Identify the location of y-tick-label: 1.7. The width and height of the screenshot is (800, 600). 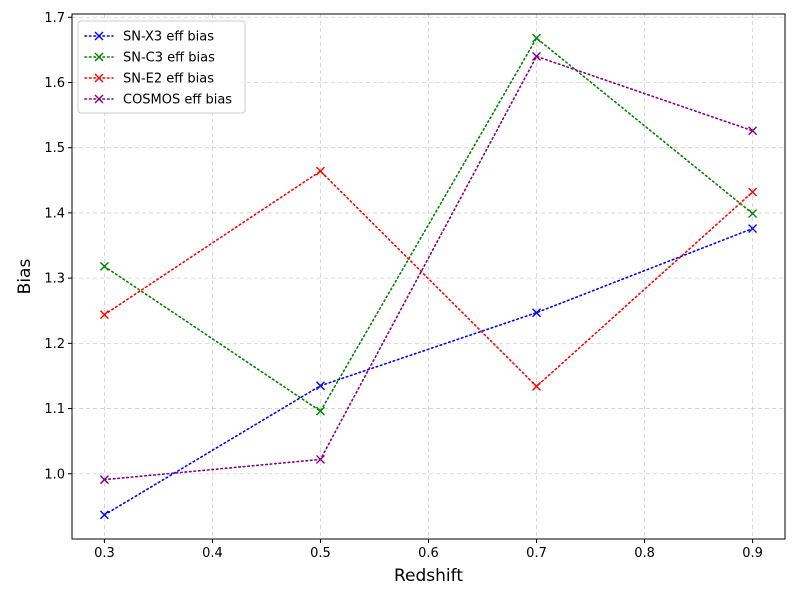
(54, 18).